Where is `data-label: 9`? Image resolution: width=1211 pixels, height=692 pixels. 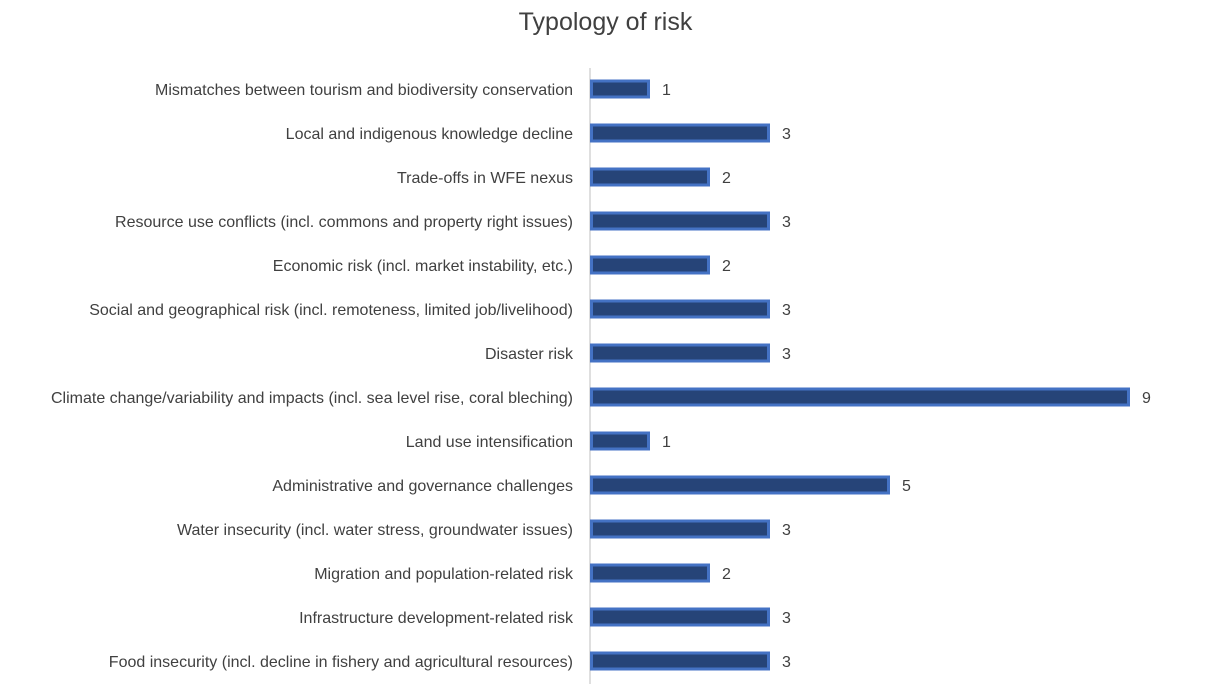 data-label: 9 is located at coordinates (1146, 398).